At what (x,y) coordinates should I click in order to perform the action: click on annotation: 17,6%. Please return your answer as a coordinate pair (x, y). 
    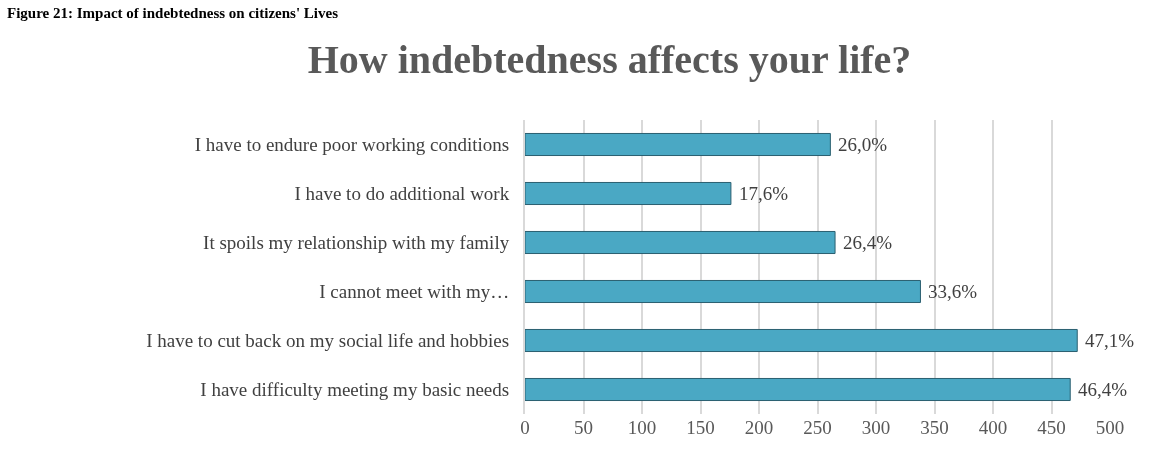
    Looking at the image, I should click on (764, 193).